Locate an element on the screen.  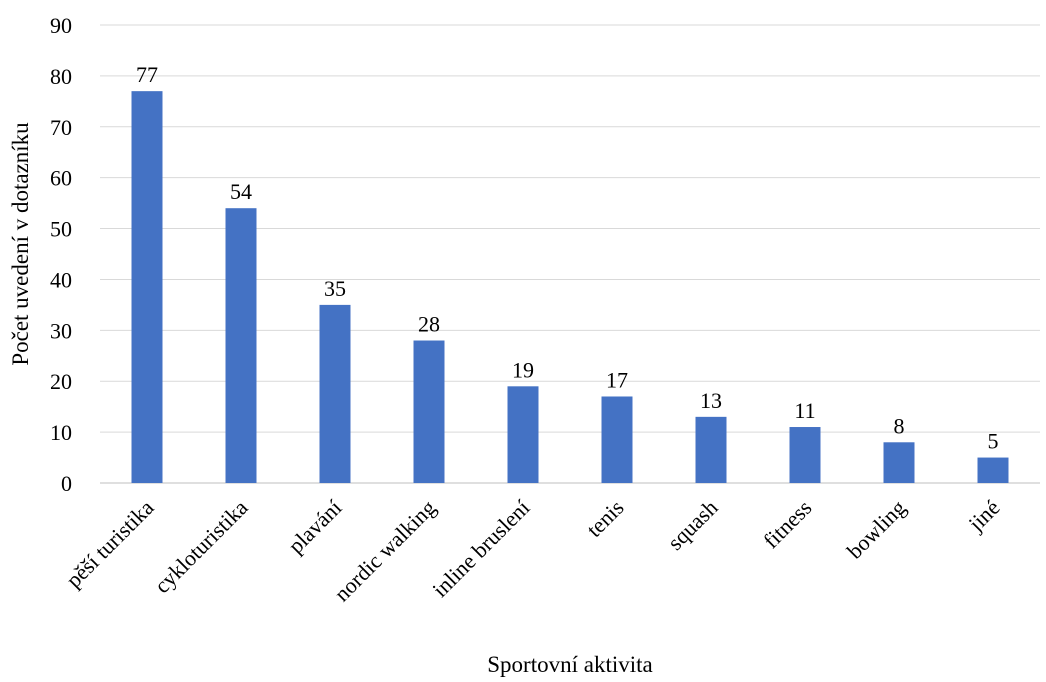
data-label: 11 is located at coordinates (804, 410).